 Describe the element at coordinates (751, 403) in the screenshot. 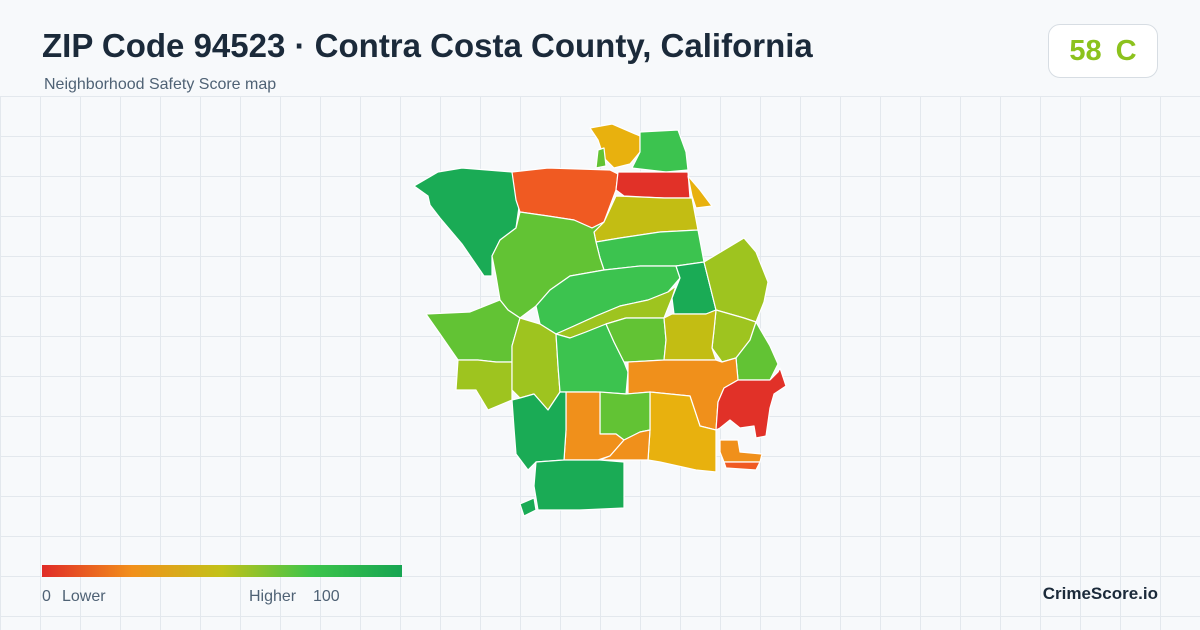

I see `map-region-far-southeast` at that location.